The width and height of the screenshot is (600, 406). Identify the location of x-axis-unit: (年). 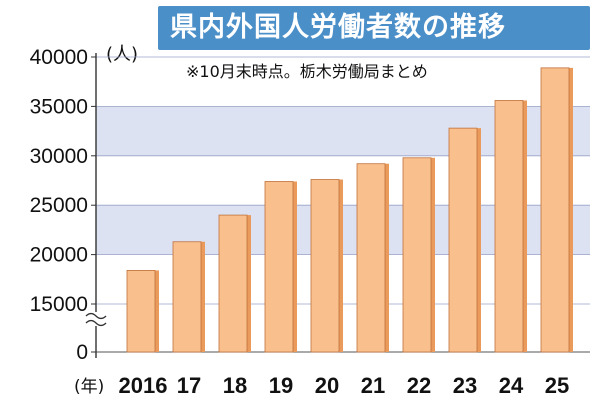
(89, 387).